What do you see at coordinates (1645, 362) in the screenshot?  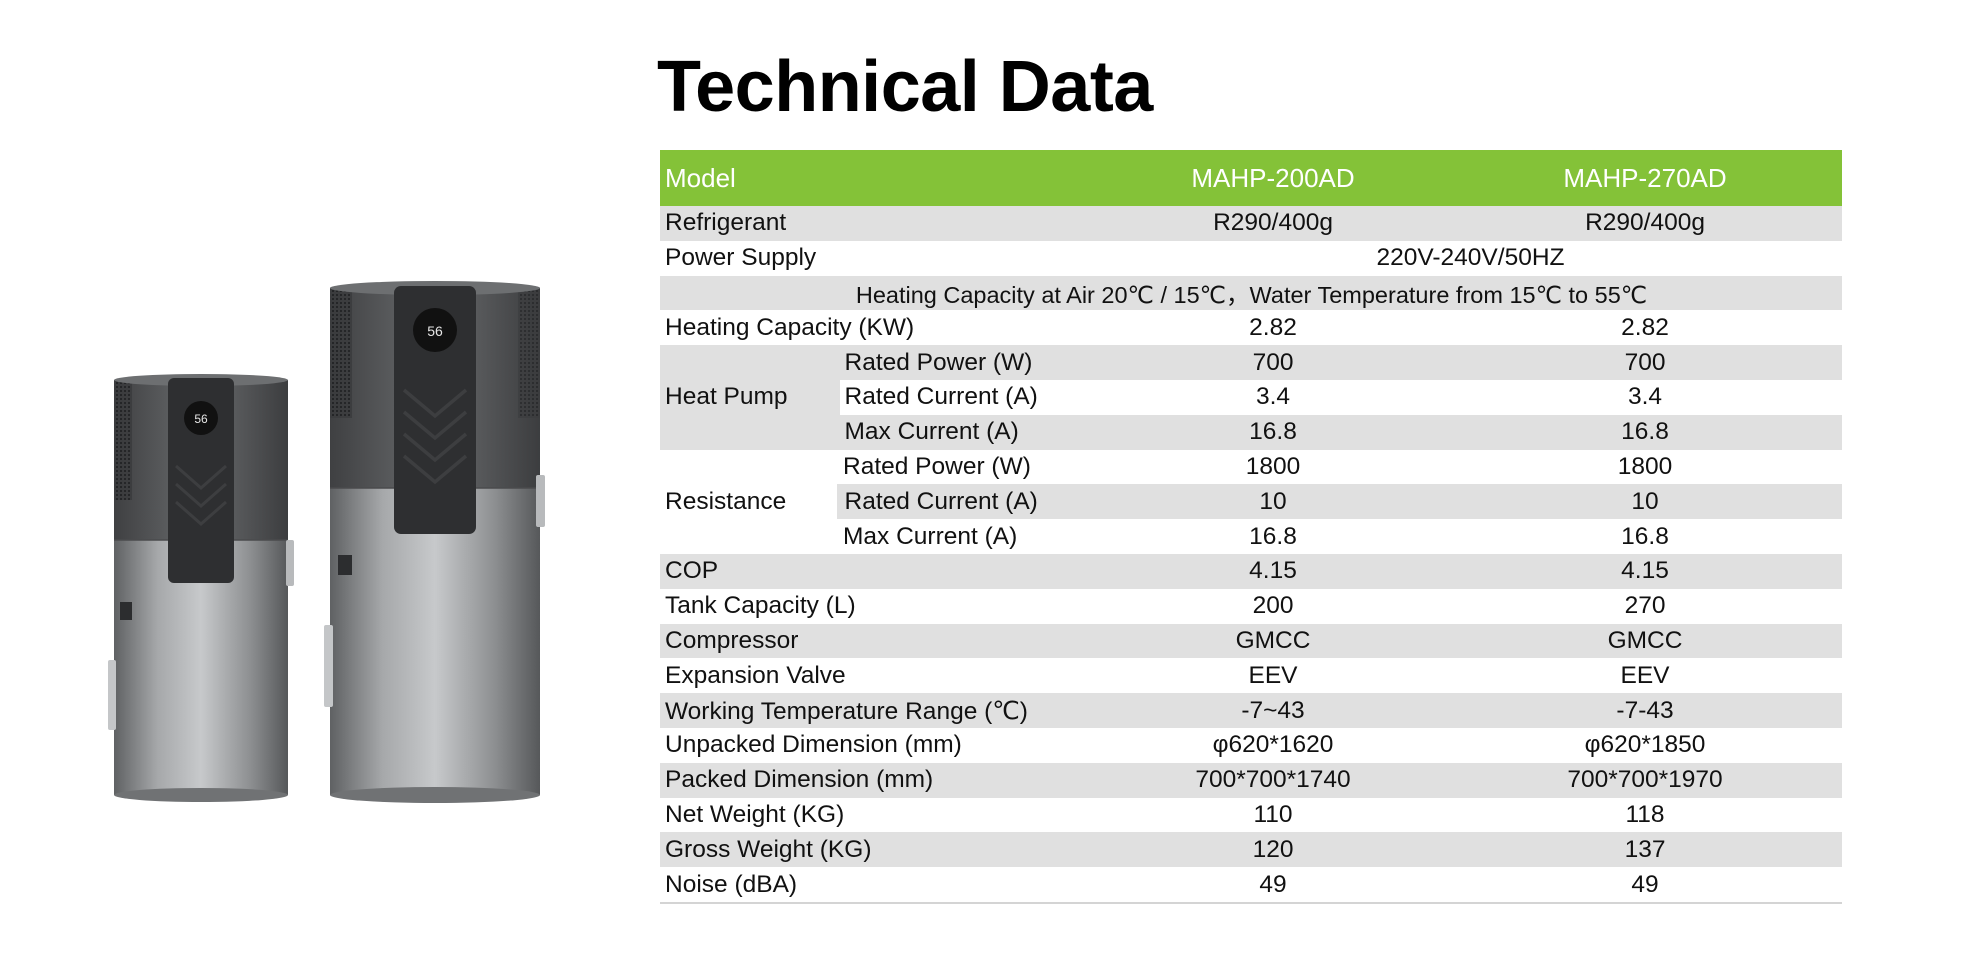 I see `row-value-col2: 700` at bounding box center [1645, 362].